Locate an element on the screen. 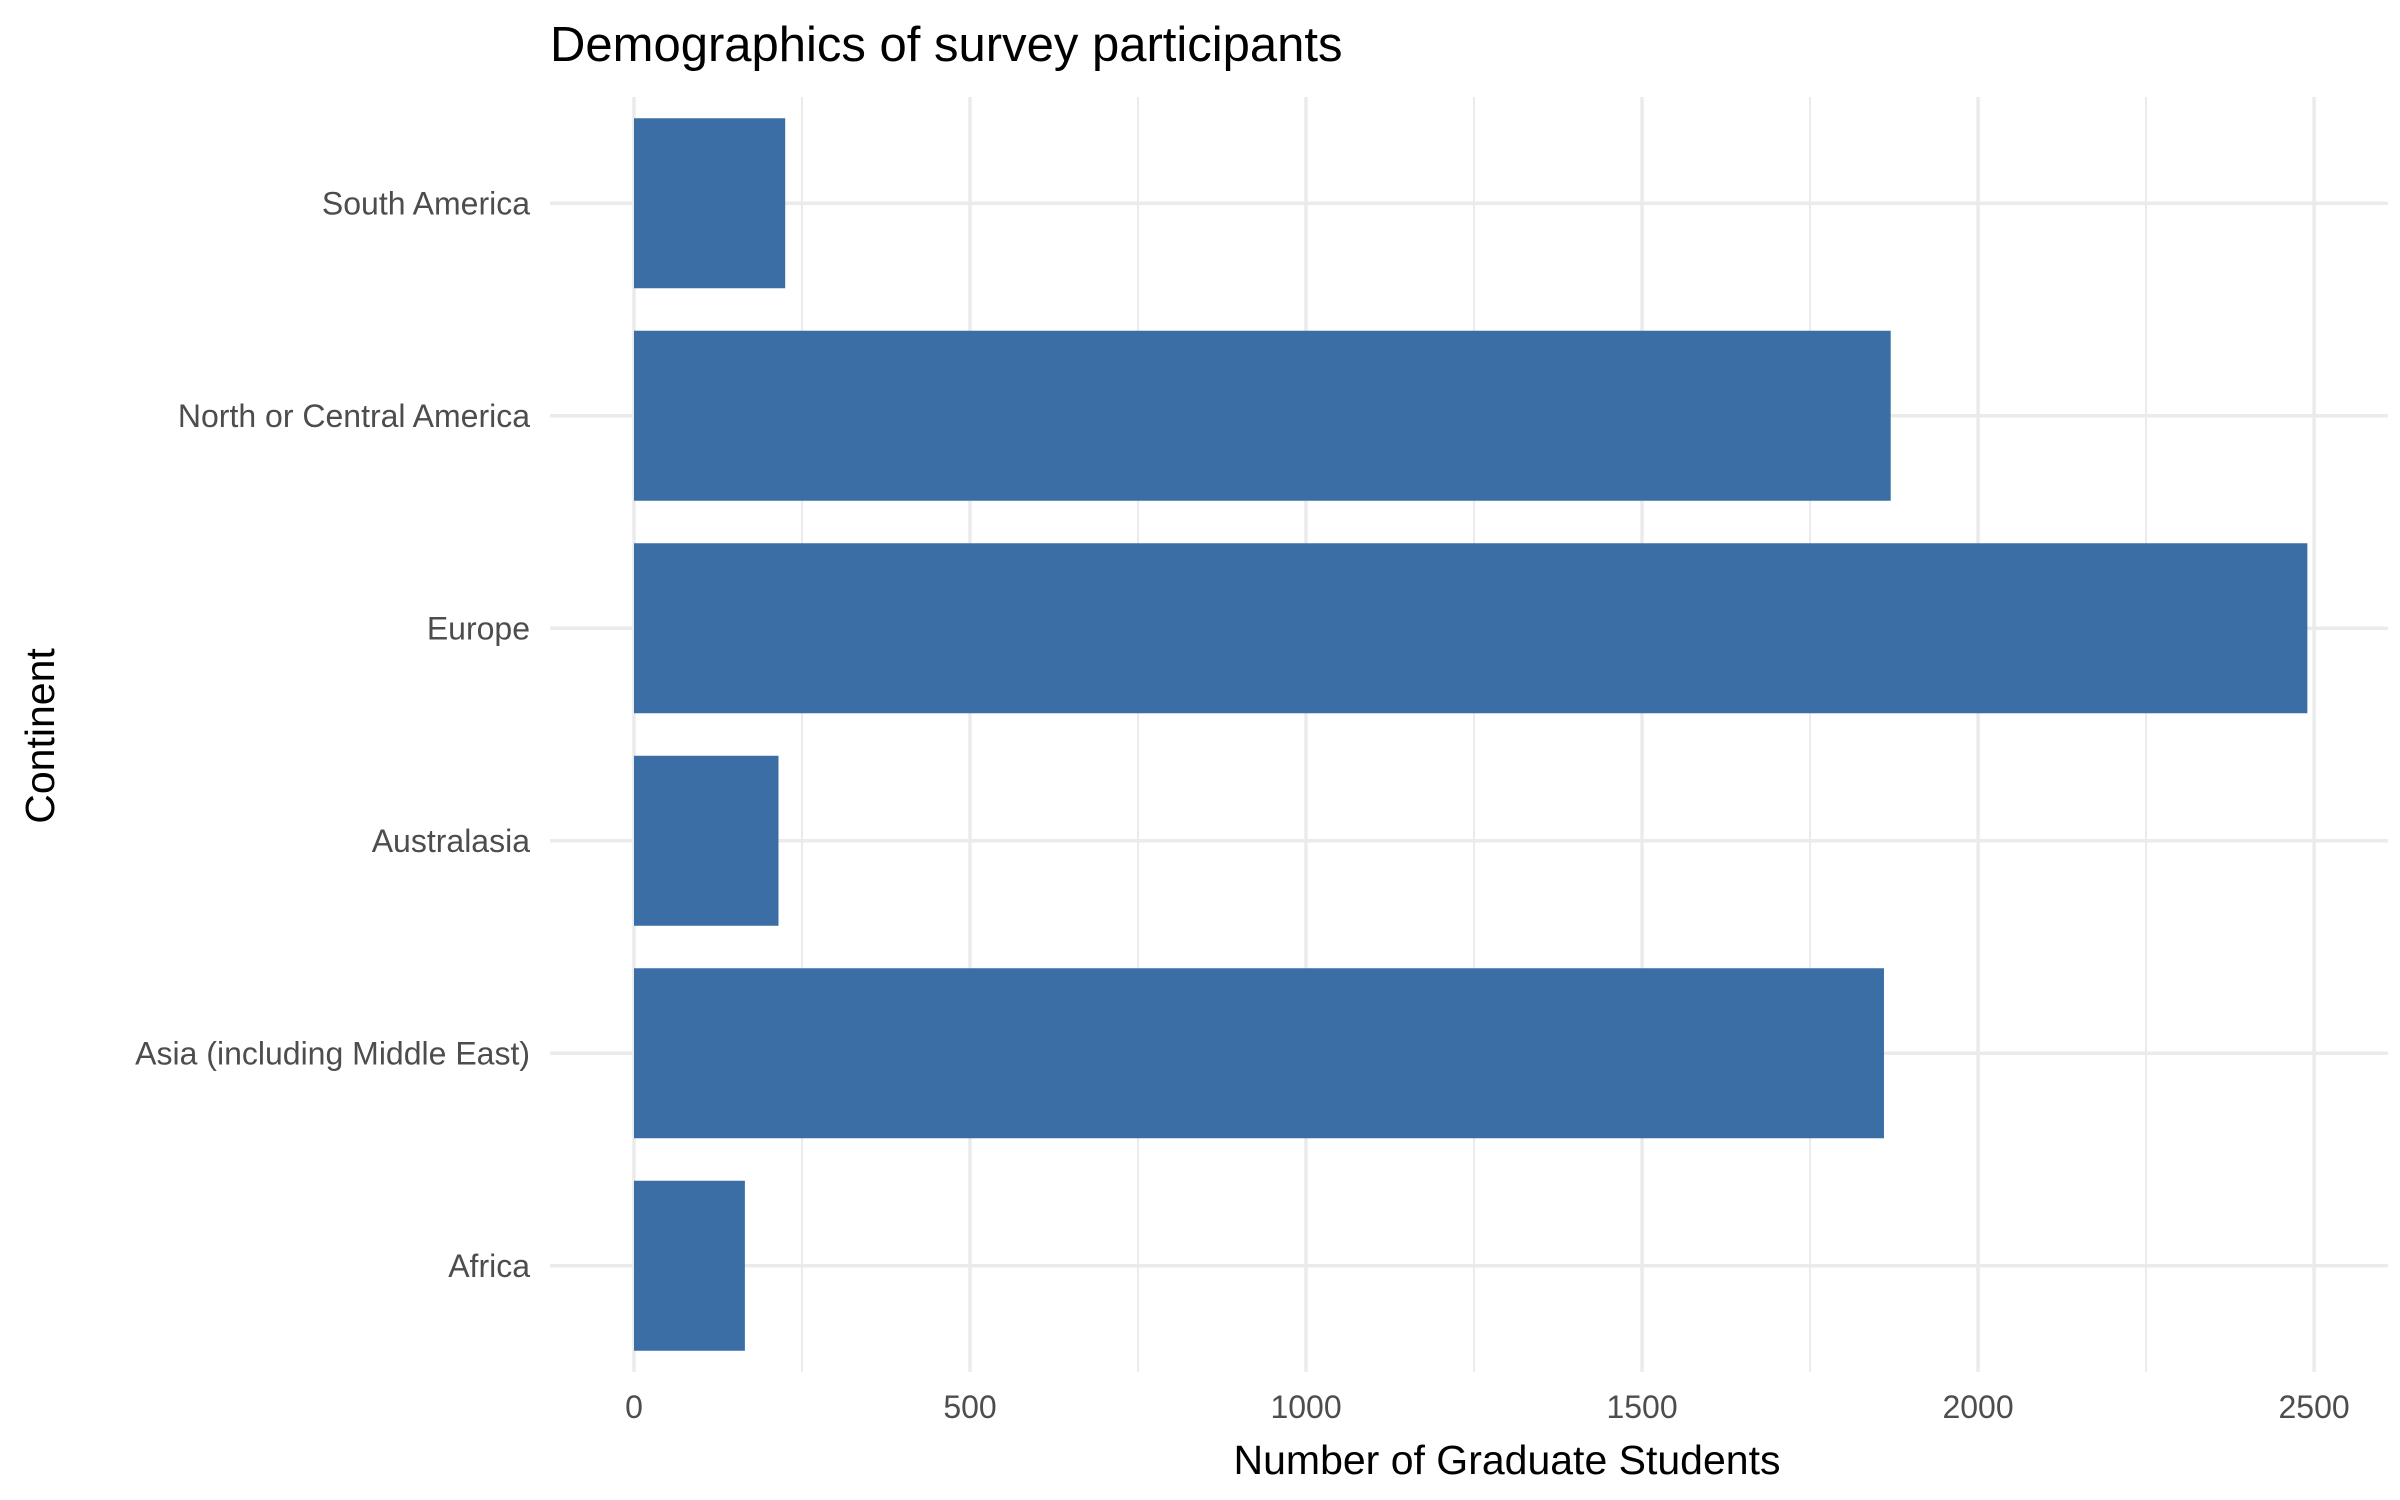  x-tick-label: 1000 is located at coordinates (1305, 1407).